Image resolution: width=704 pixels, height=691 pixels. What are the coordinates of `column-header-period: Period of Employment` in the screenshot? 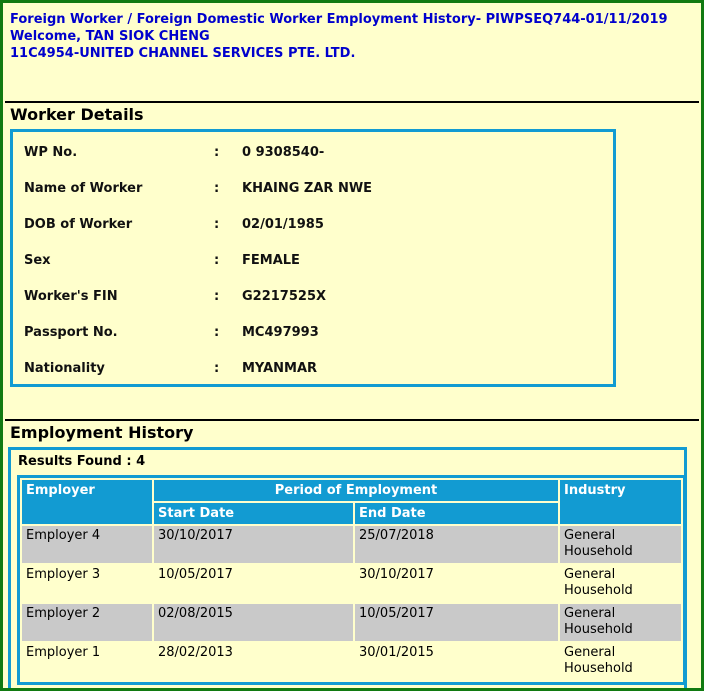 It's located at (356, 490).